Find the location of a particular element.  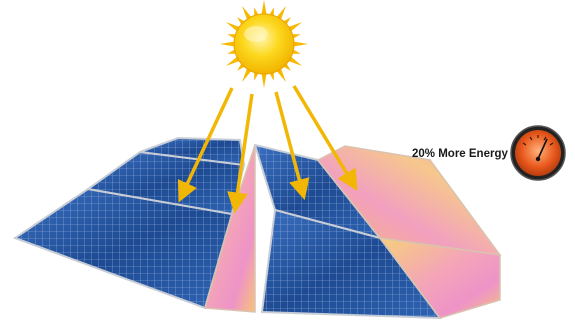

energy-gain-label: 20% More Energy is located at coordinates (460, 154).